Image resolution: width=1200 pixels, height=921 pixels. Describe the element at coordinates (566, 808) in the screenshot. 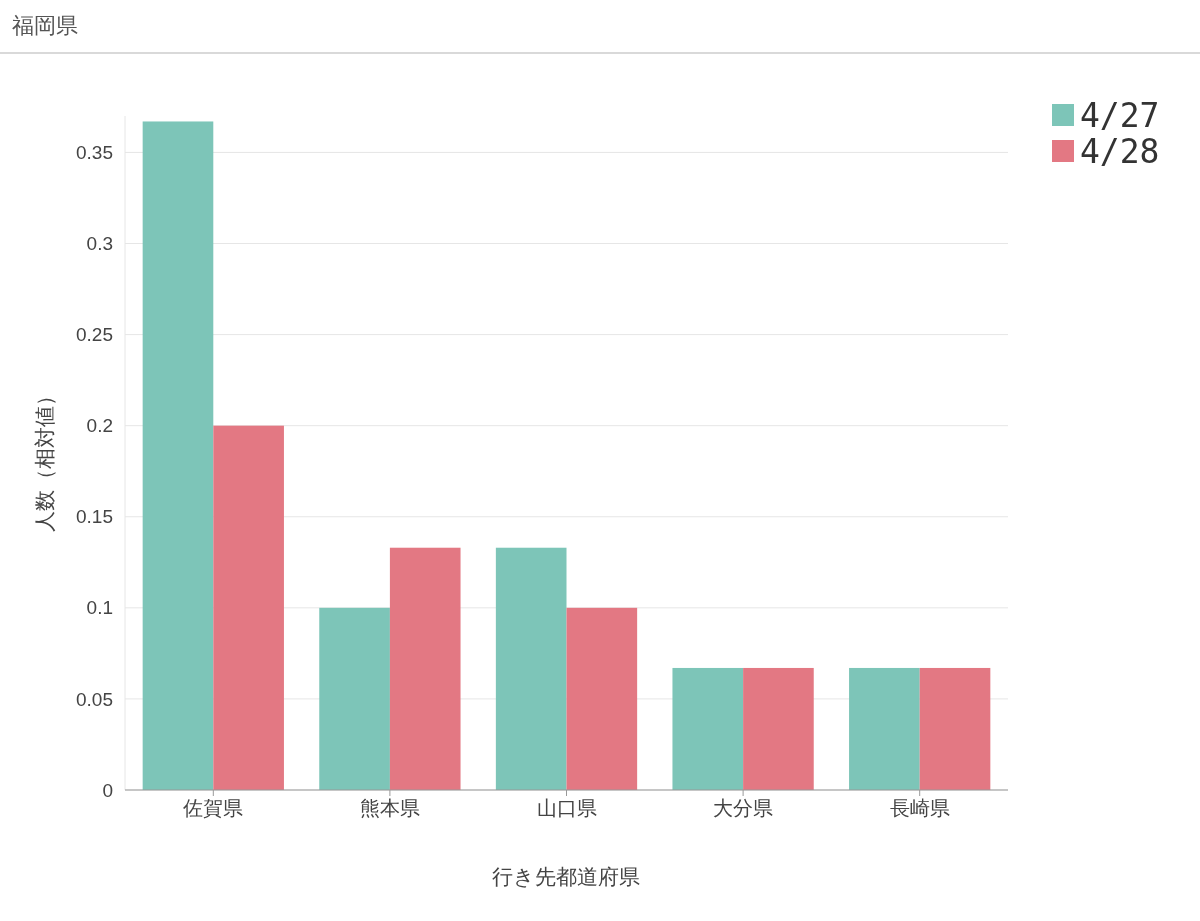

I see `x-tick-label: 山口県` at that location.